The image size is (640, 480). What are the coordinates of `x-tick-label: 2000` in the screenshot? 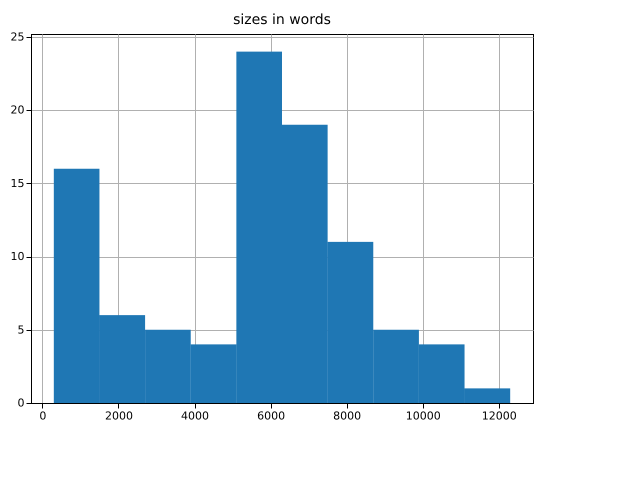 It's located at (118, 416).